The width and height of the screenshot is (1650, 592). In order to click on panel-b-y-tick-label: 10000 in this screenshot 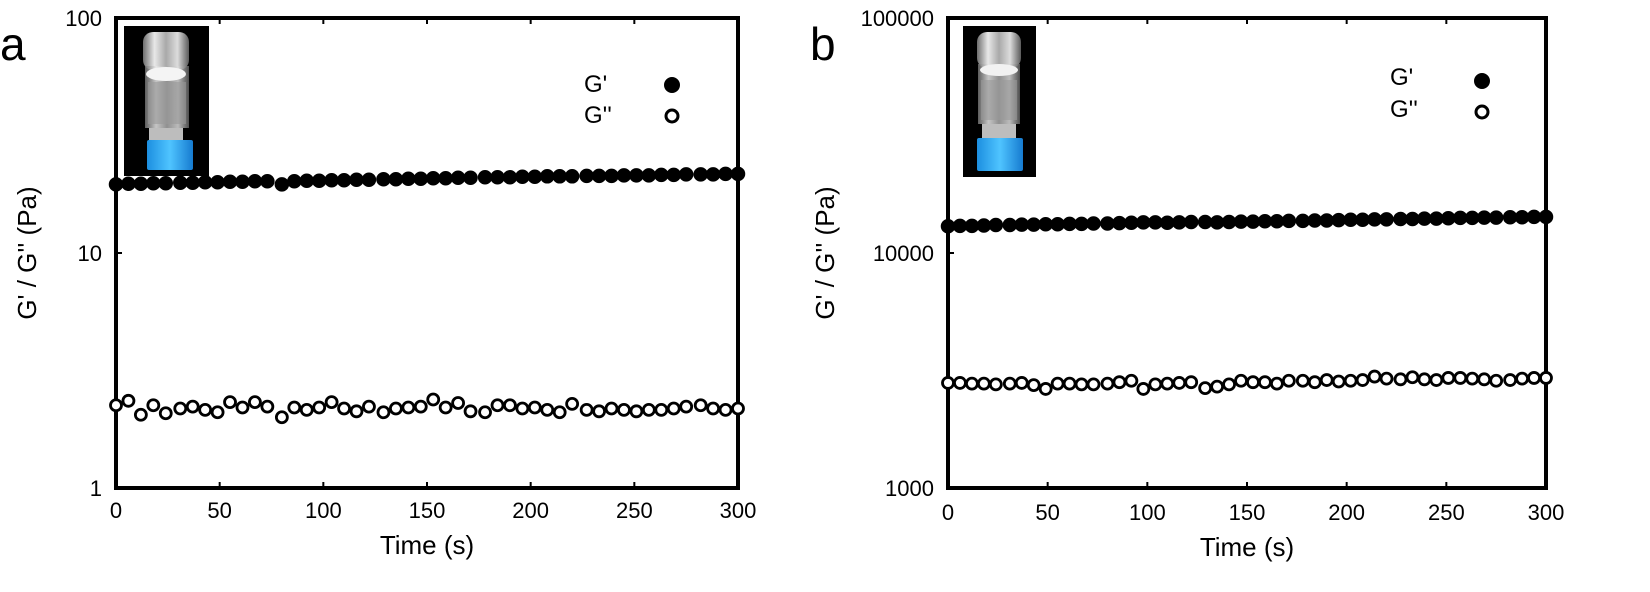, I will do `click(903, 253)`.